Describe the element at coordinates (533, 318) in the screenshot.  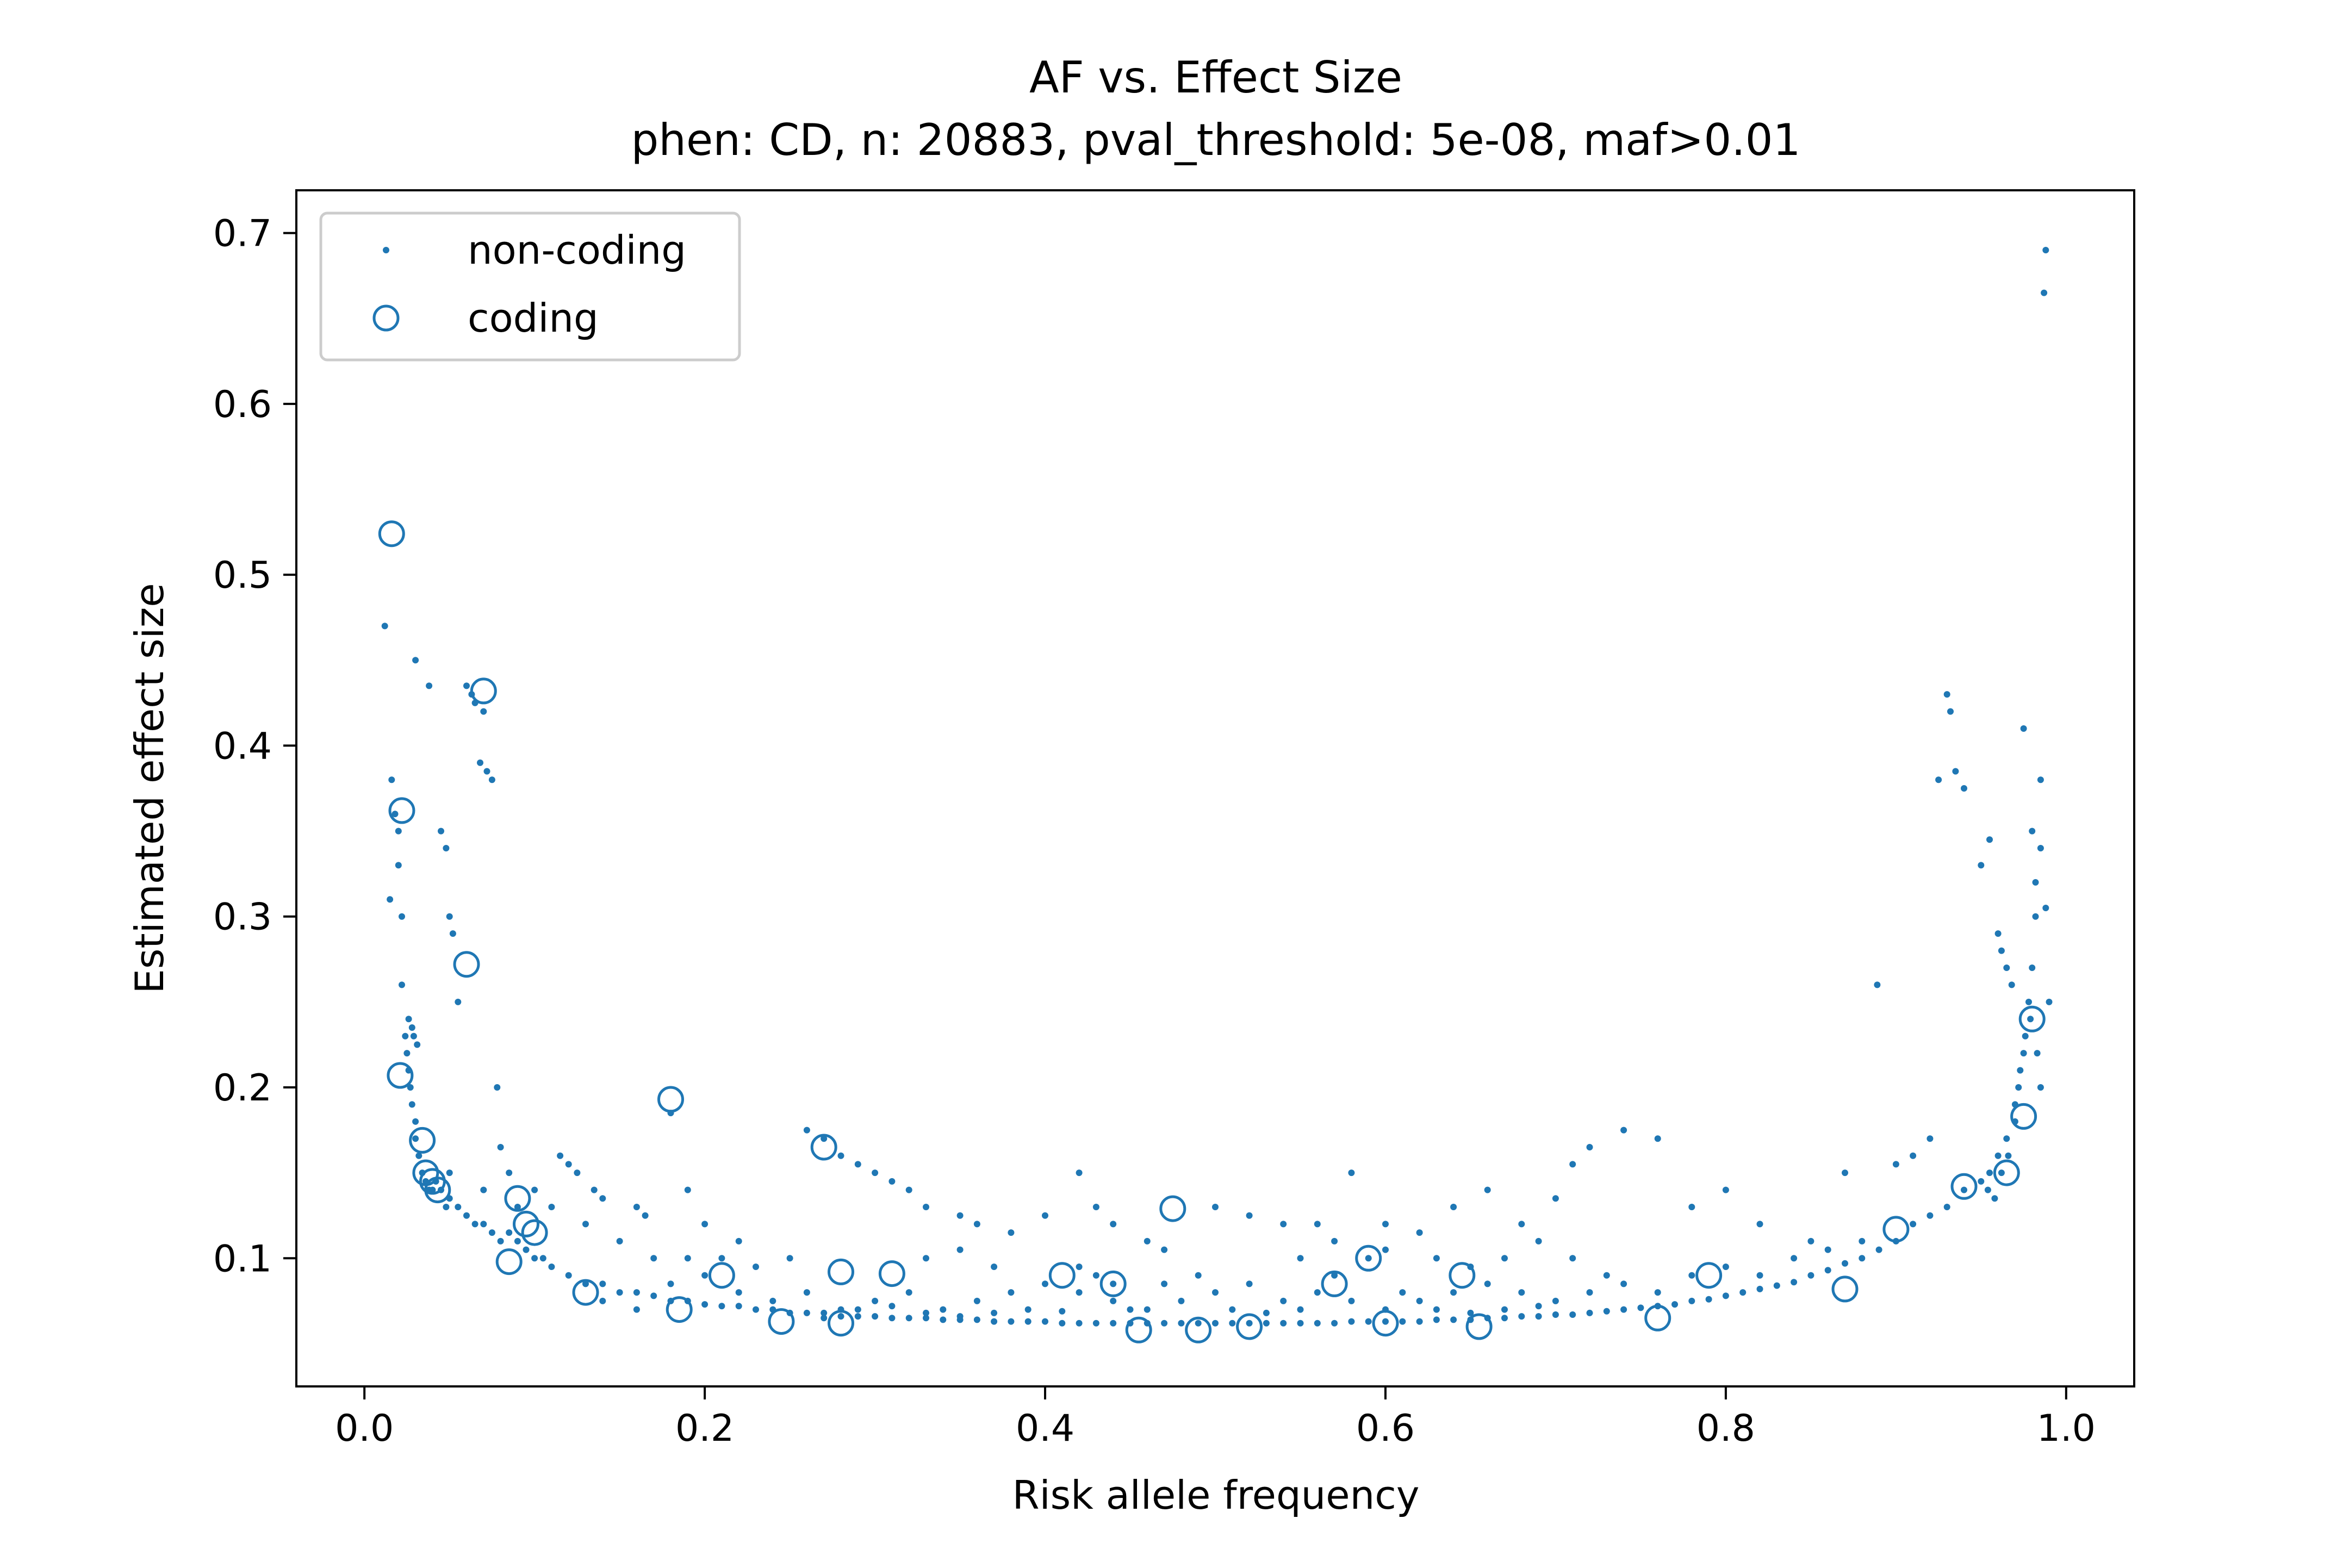
I see `legend-label-coding: coding` at that location.